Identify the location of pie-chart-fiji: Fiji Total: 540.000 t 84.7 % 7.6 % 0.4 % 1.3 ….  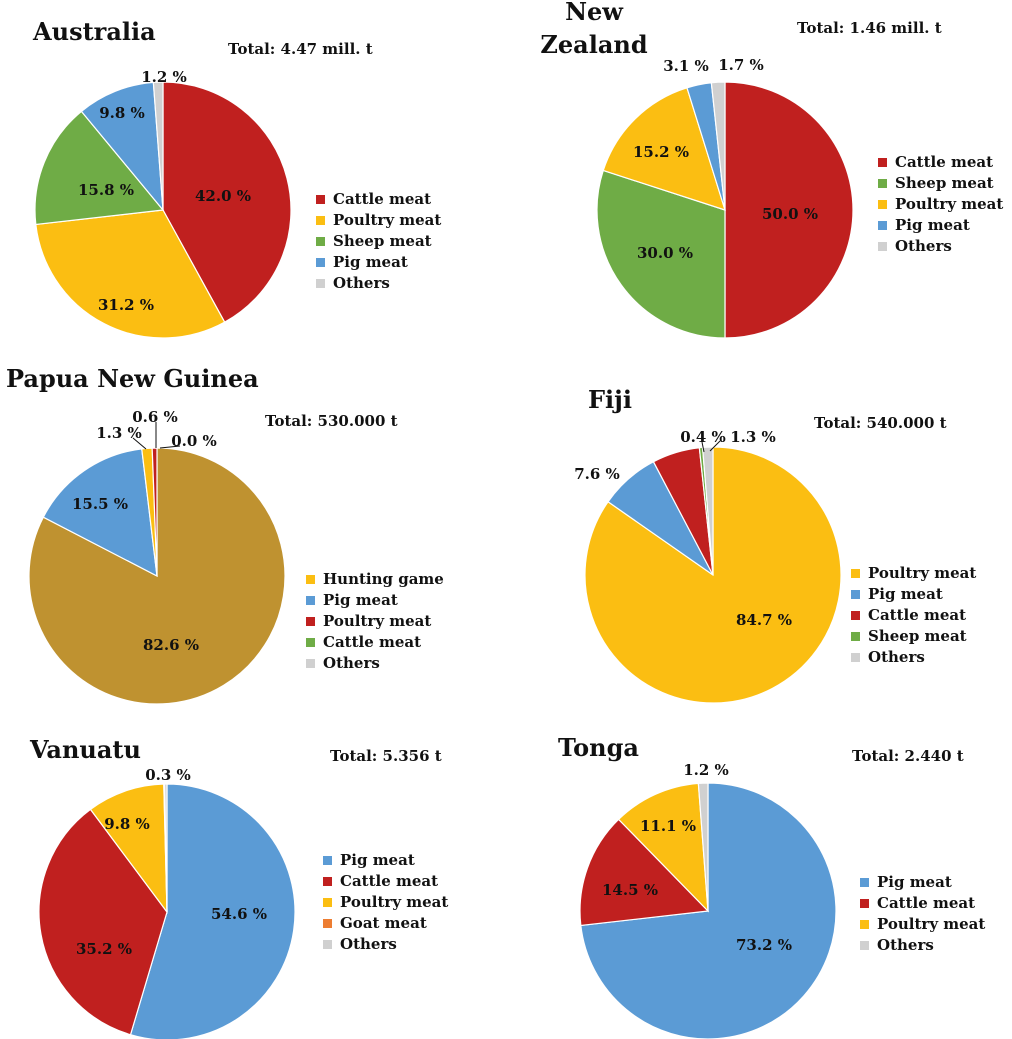
(775, 544).